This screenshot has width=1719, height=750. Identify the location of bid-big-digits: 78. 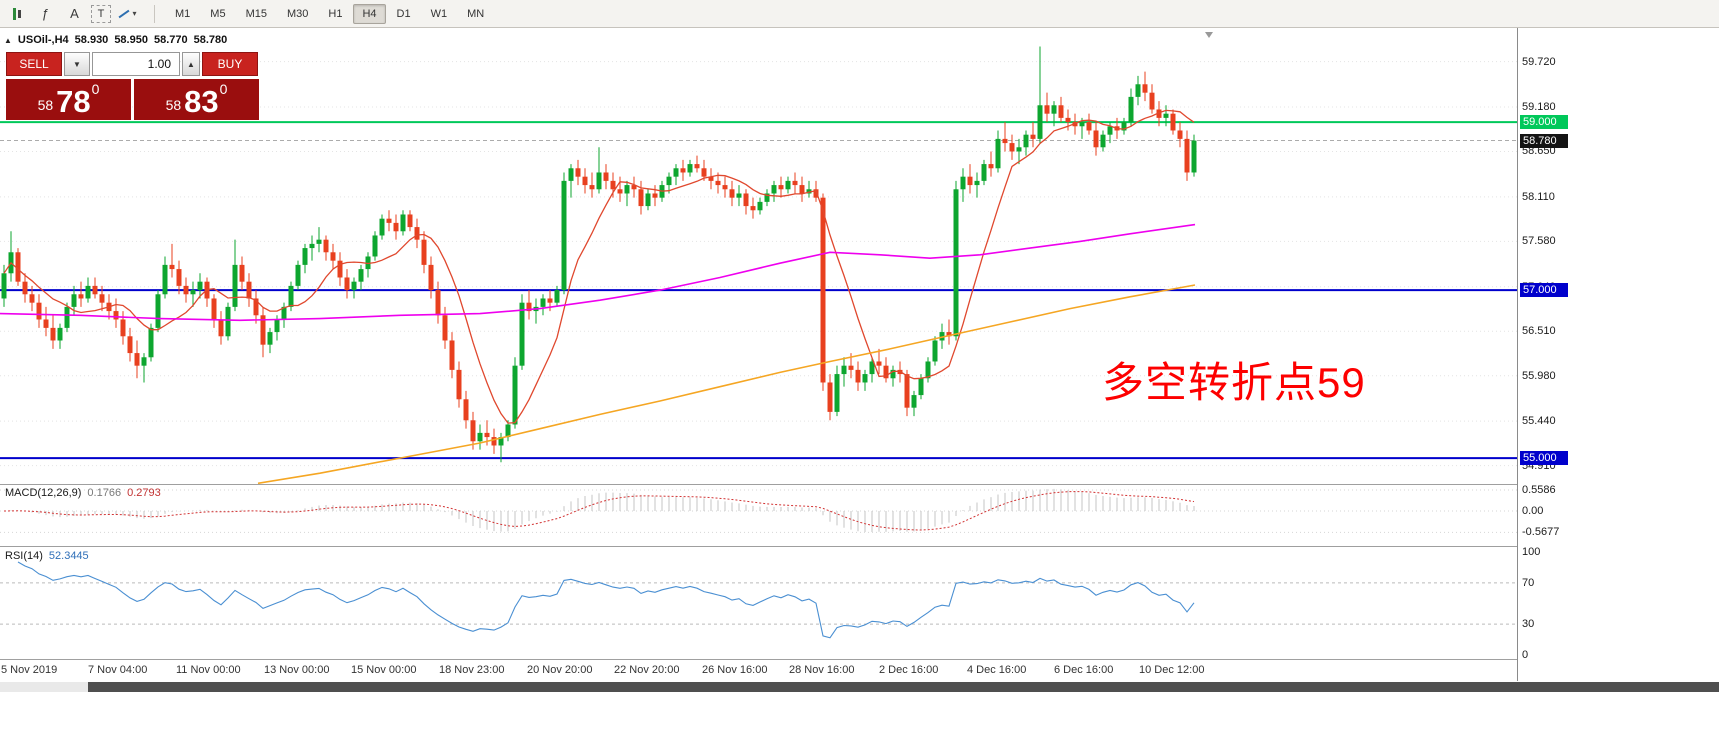
(73, 101).